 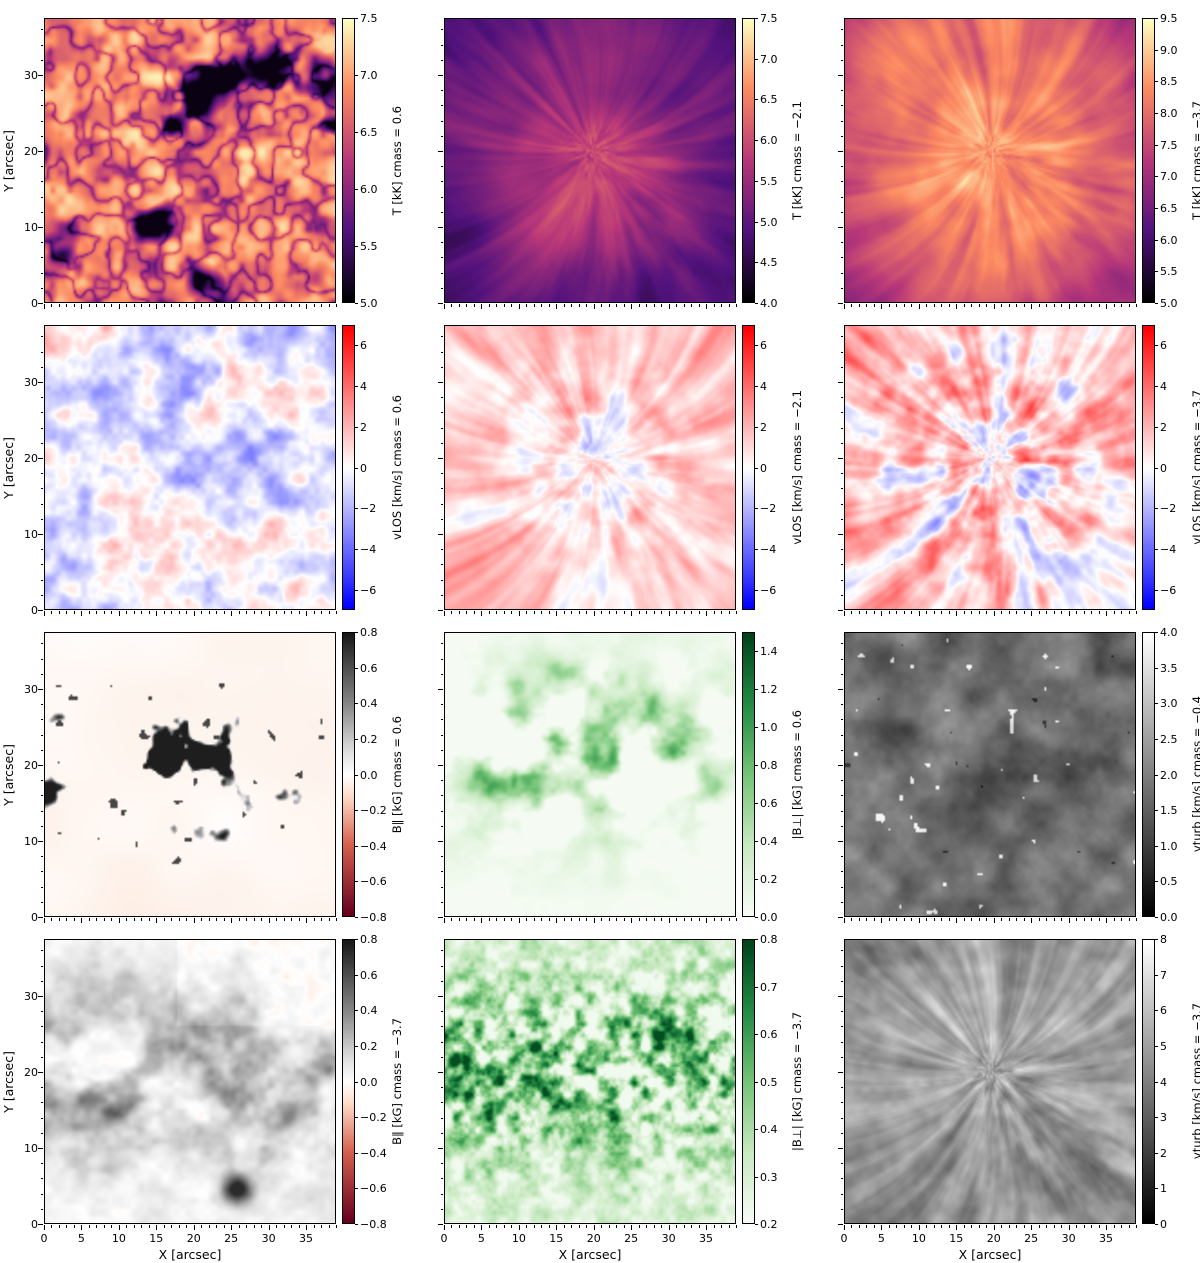 What do you see at coordinates (118, 1238) in the screenshot?
I see `x-tick-label: 10` at bounding box center [118, 1238].